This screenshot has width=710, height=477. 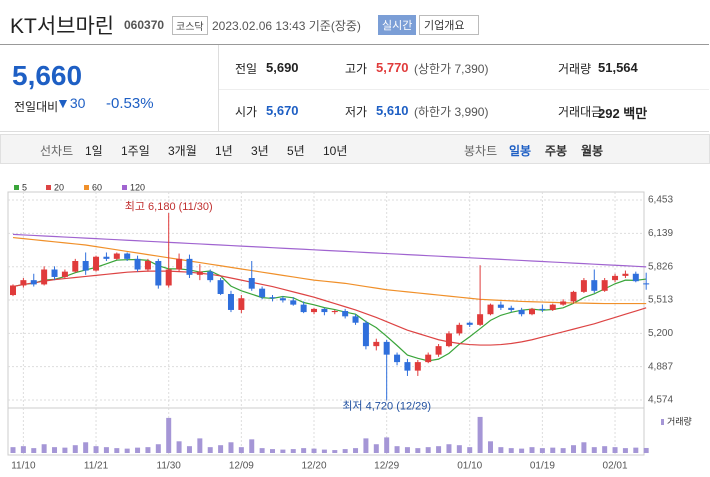 What do you see at coordinates (135, 151) in the screenshot?
I see `tab: 1주일` at bounding box center [135, 151].